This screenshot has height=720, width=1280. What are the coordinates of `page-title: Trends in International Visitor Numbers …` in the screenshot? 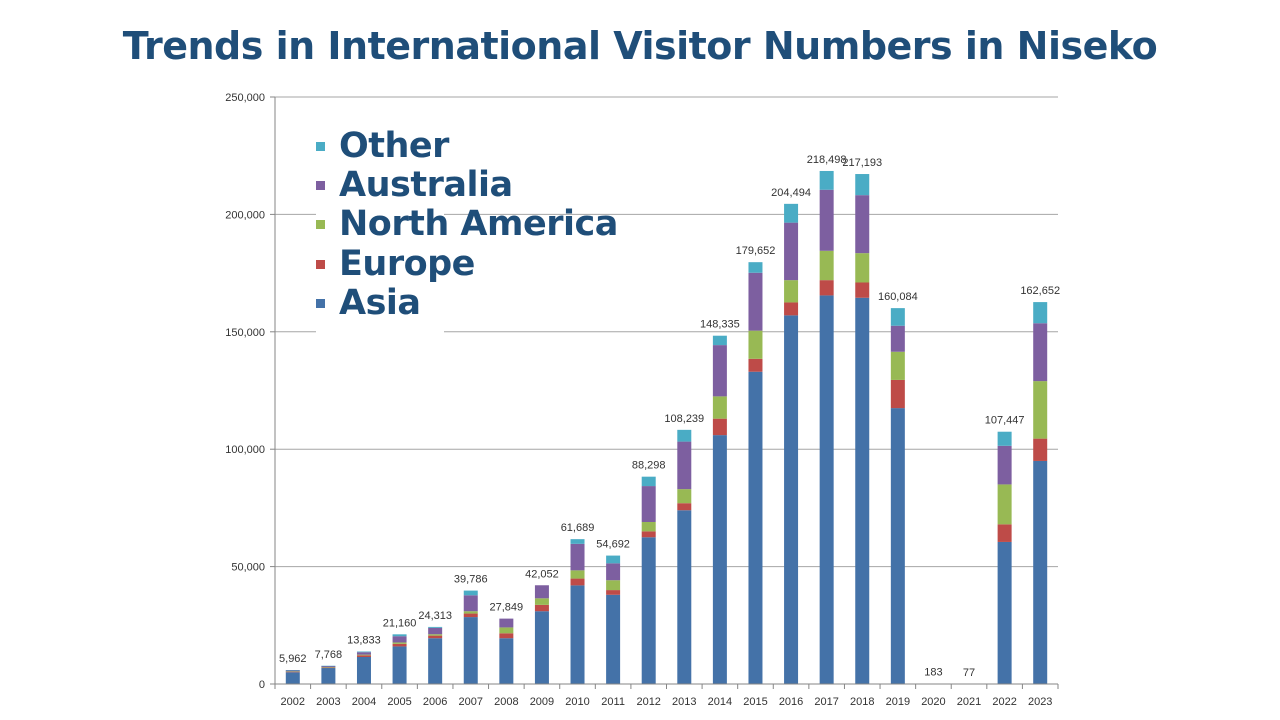 It's located at (640, 46).